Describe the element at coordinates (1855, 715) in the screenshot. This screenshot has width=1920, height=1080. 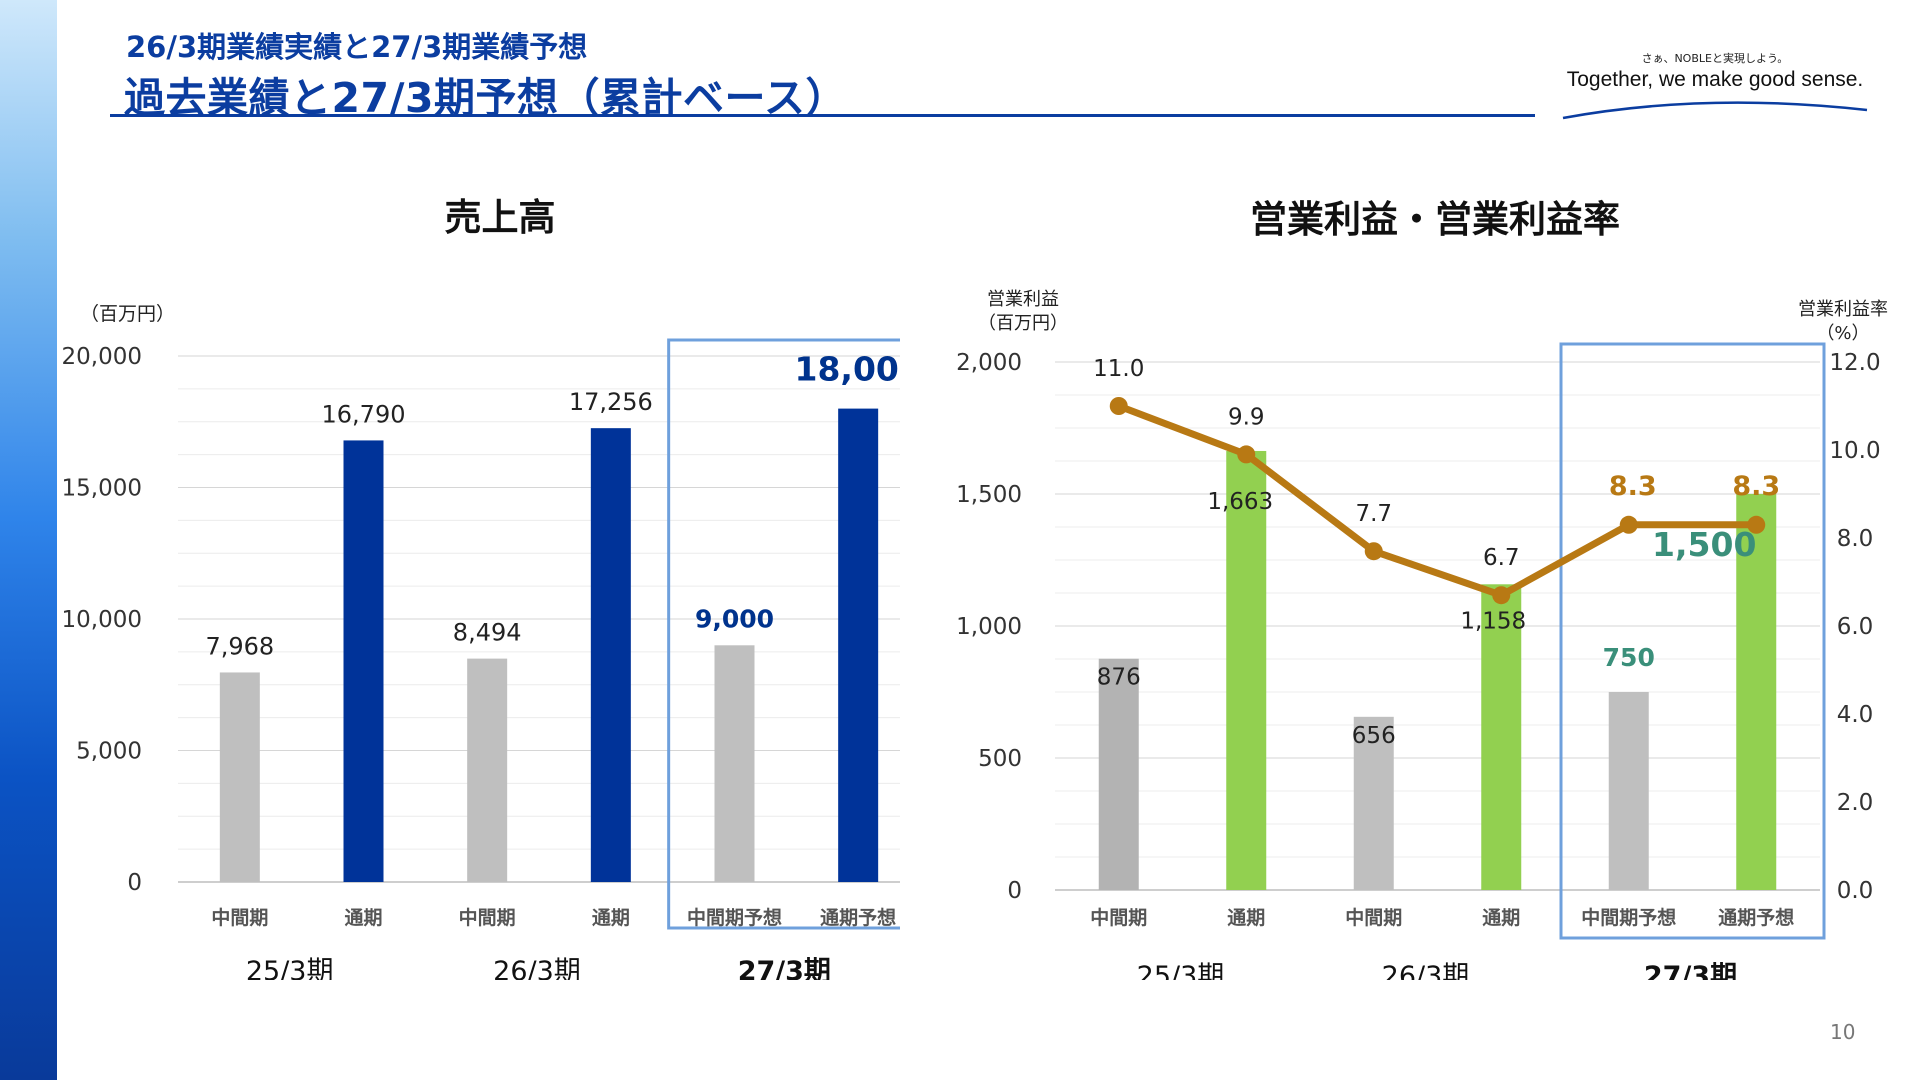
I see `op-right-tick-label: 4.0` at that location.